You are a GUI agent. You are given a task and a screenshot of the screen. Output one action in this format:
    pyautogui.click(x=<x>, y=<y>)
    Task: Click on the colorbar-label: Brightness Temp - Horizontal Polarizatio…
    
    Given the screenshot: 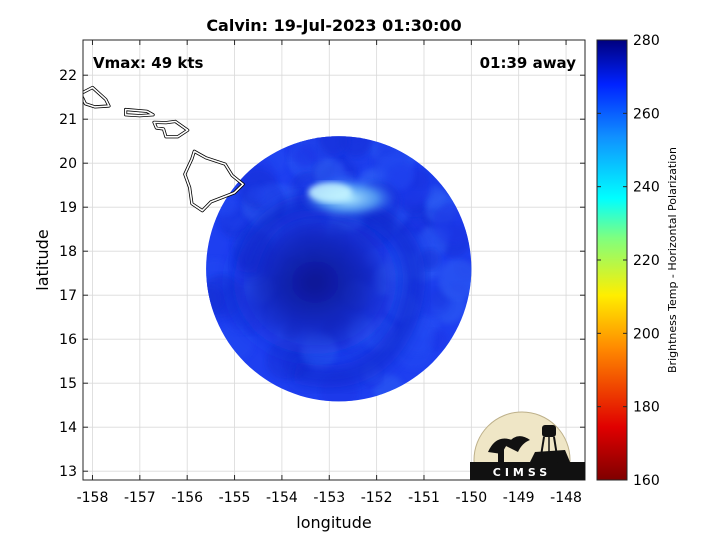 What is the action you would take?
    pyautogui.click(x=672, y=260)
    